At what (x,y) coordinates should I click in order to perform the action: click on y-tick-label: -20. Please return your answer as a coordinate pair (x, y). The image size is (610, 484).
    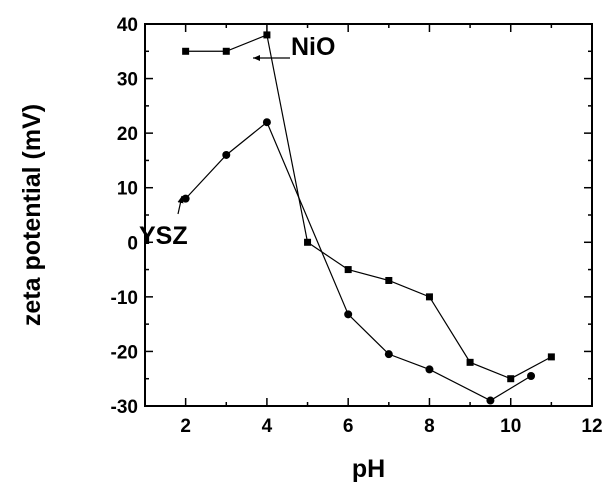
    Looking at the image, I should click on (124, 352).